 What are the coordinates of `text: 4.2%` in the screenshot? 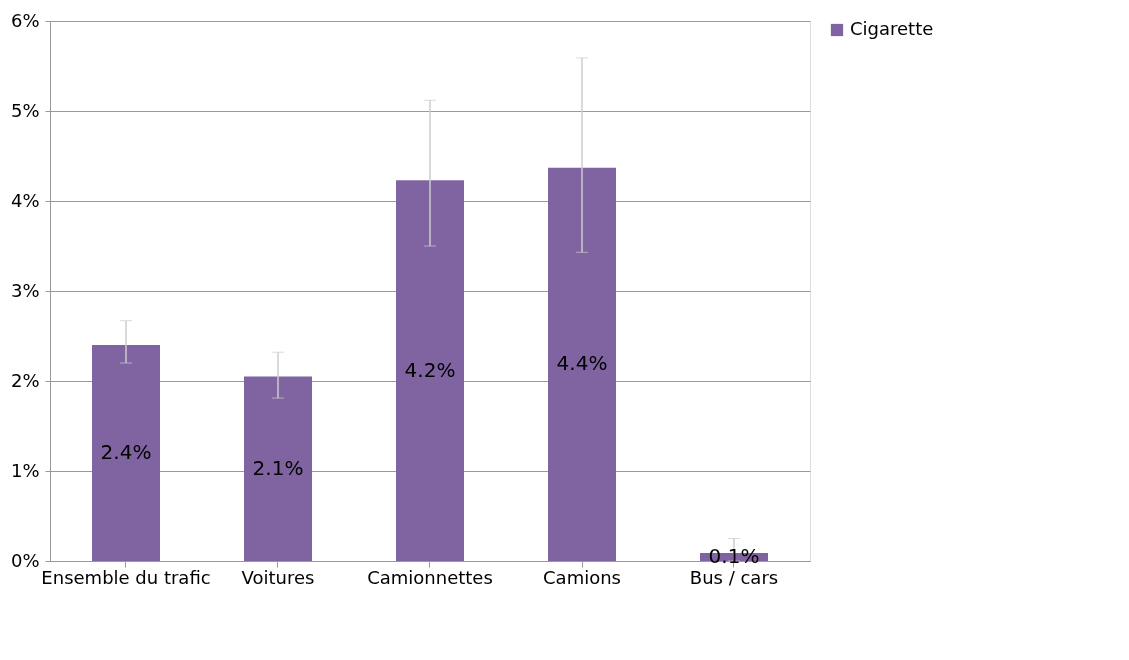 It's located at (430, 369).